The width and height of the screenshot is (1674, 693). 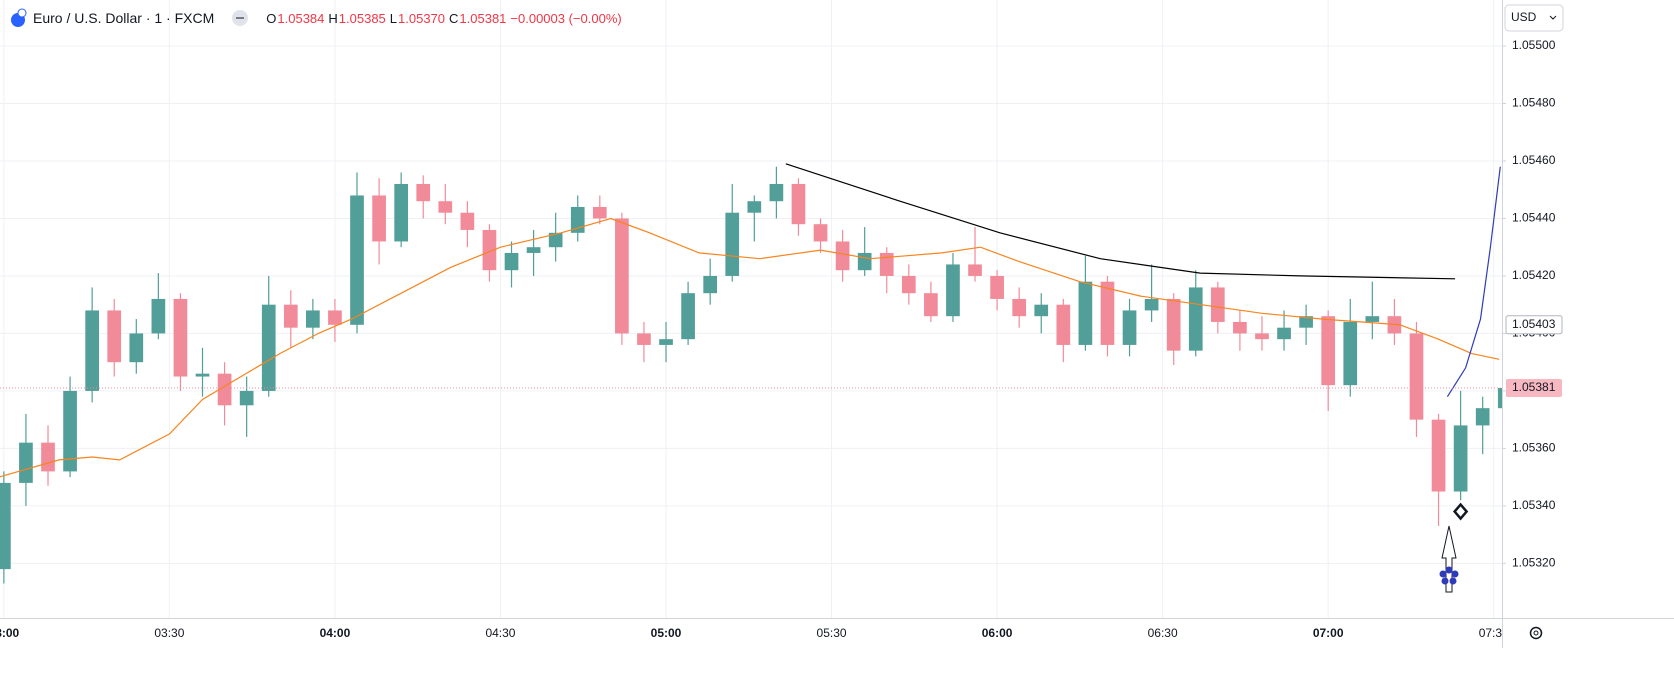 What do you see at coordinates (393, 18) in the screenshot?
I see `legend-key: L` at bounding box center [393, 18].